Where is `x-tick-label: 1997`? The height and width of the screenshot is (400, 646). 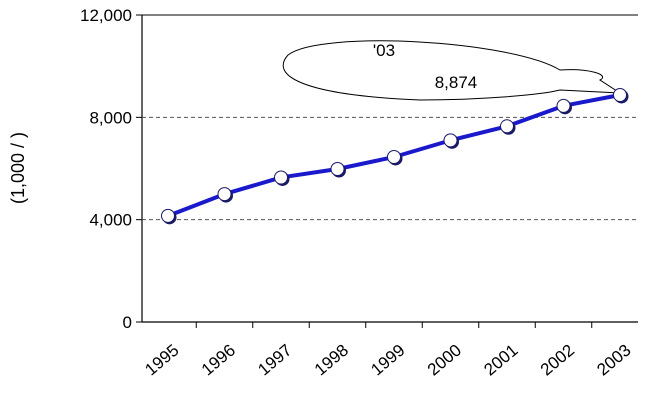
x-tick-label: 1997 is located at coordinates (274, 360).